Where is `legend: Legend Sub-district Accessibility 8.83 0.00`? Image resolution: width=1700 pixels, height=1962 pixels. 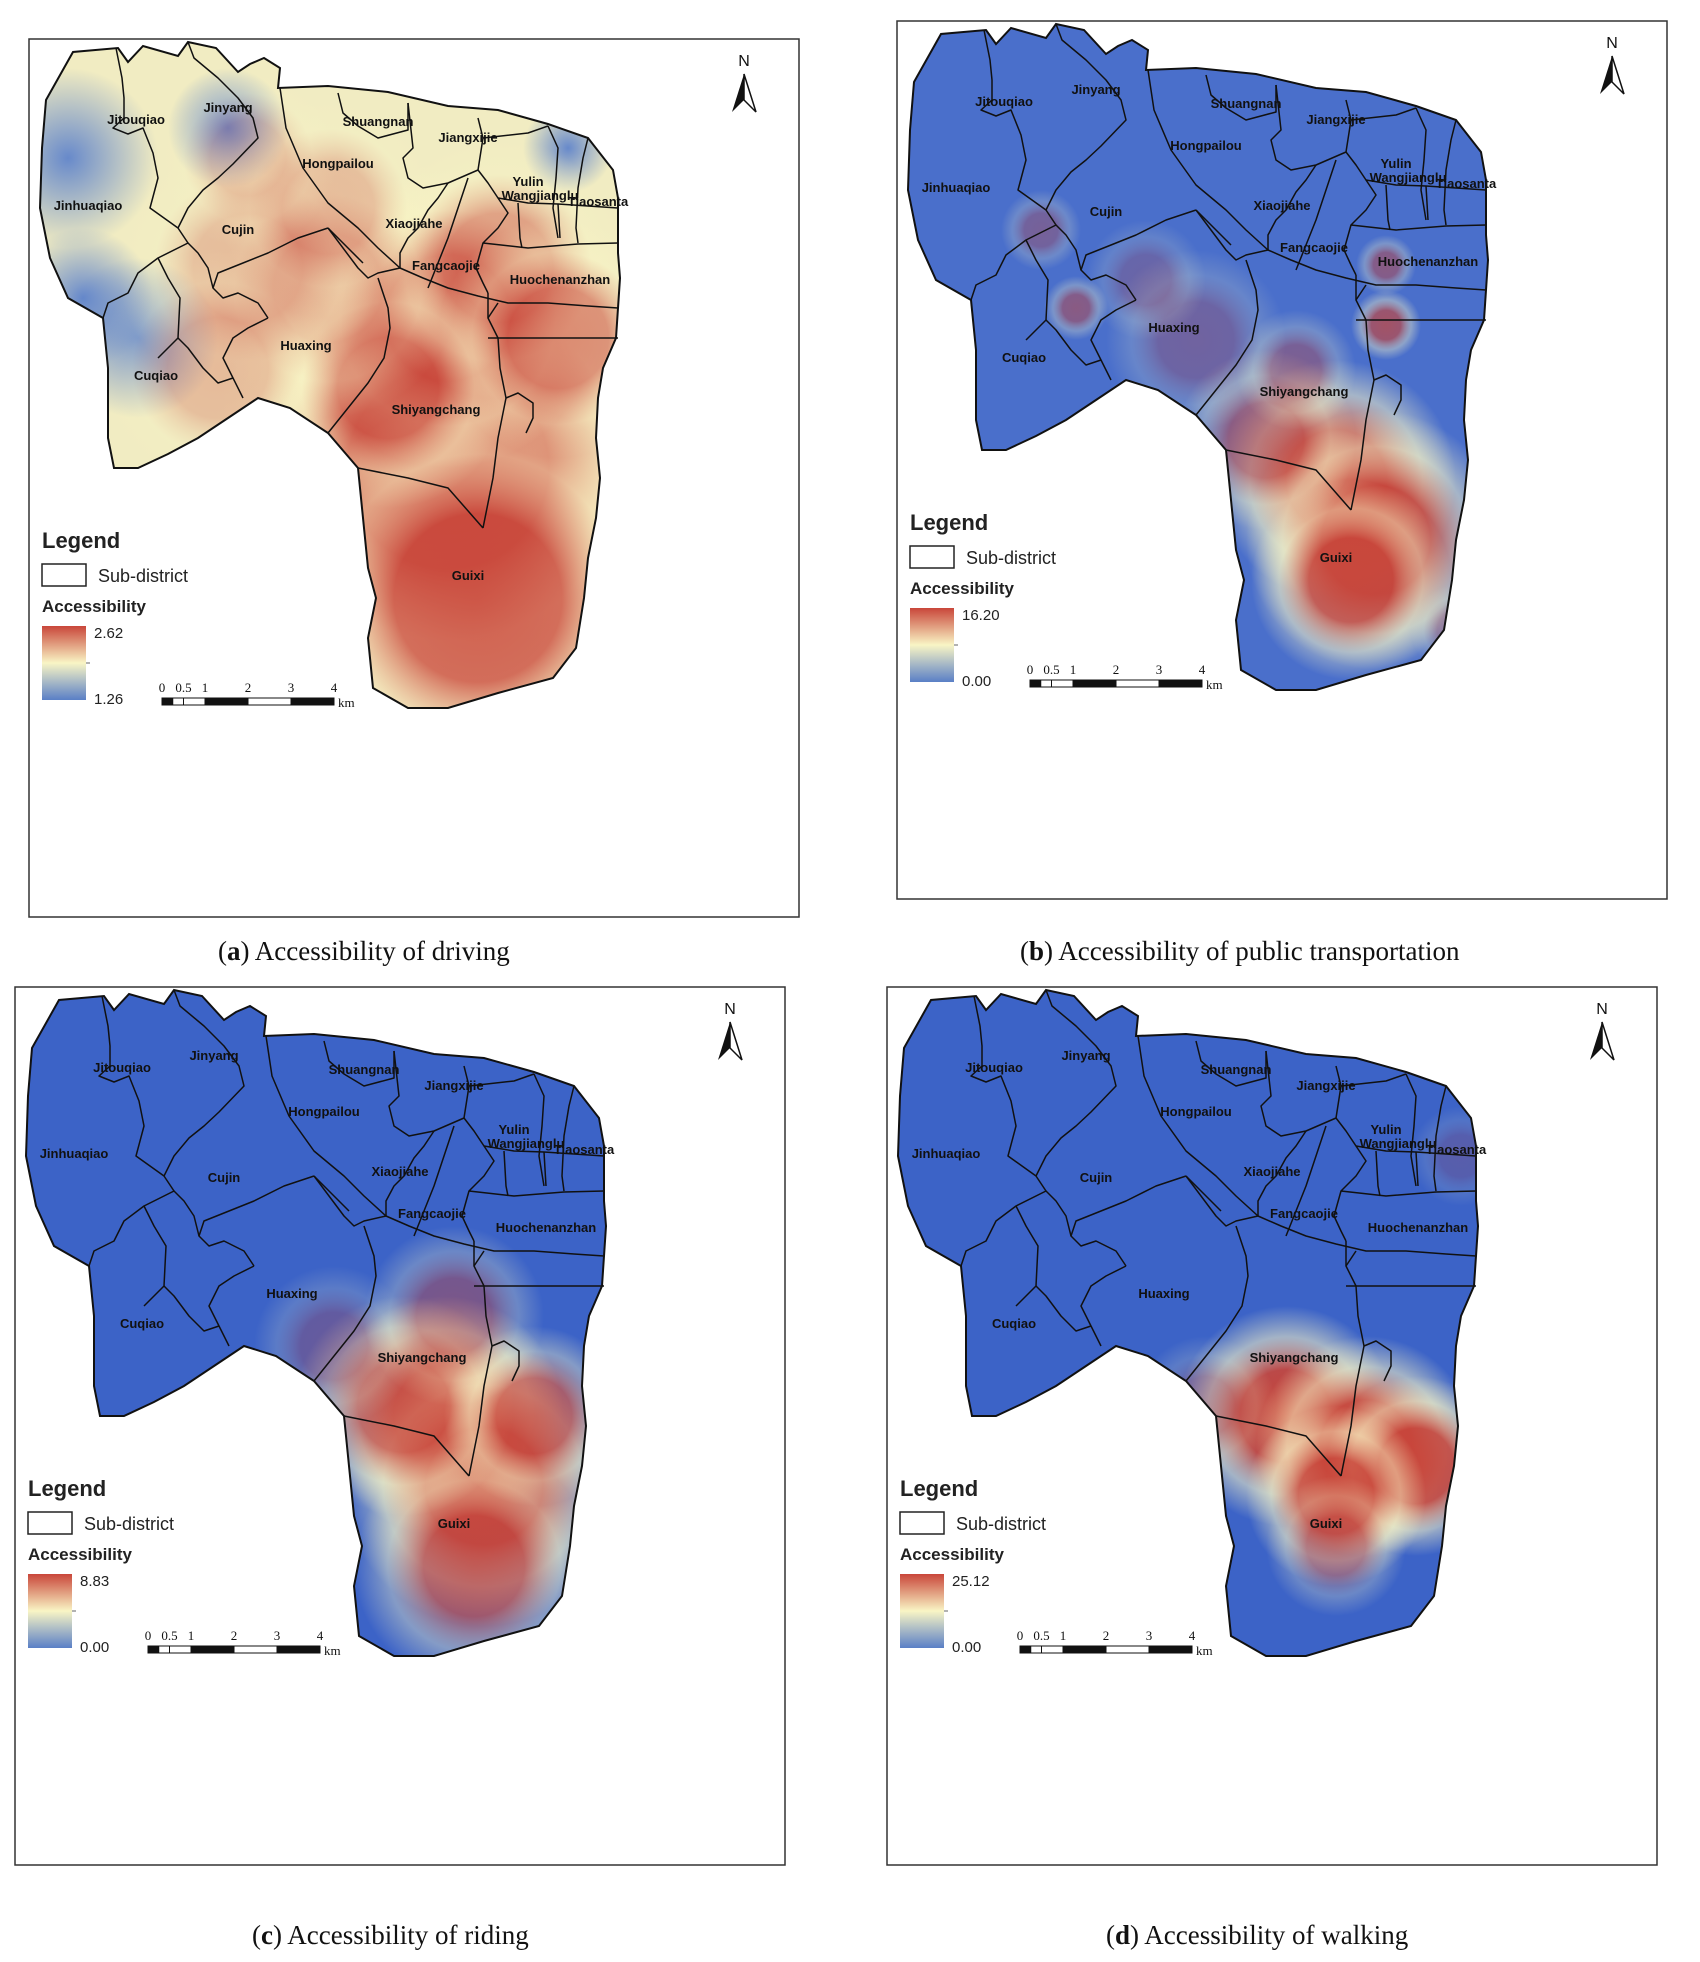 legend: Legend Sub-district Accessibility 8.83 0.00 is located at coordinates (100, 1566).